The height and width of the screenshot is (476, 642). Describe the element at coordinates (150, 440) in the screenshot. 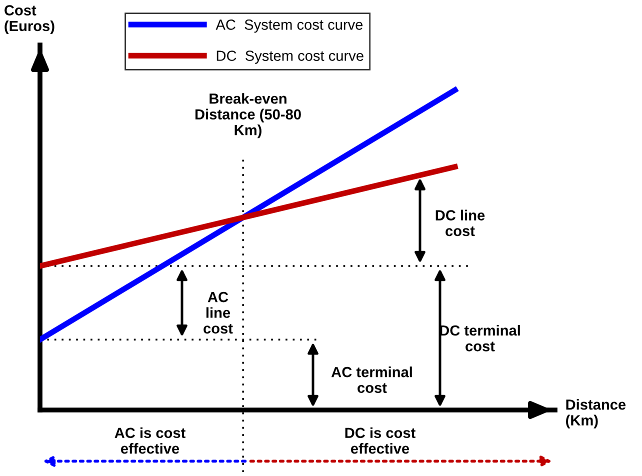

I see `text: AC is cost effective` at that location.